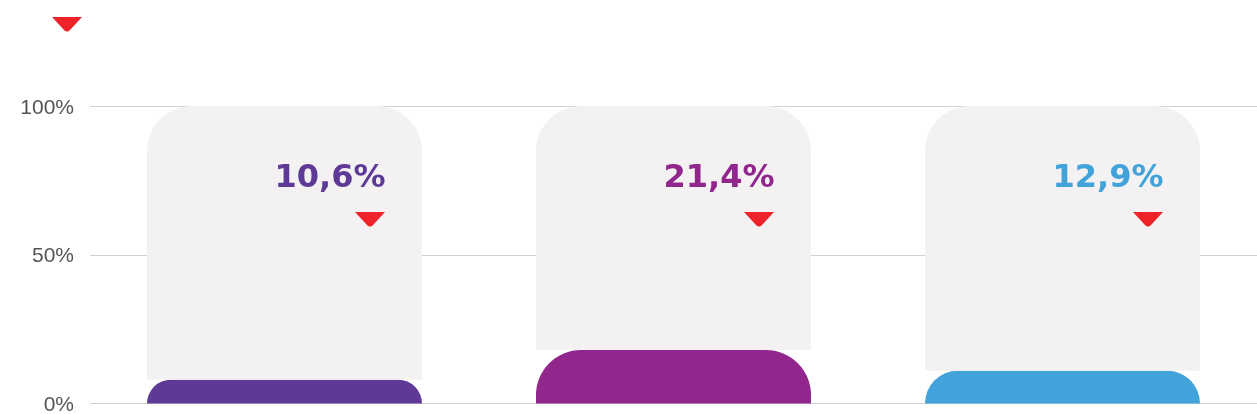 The height and width of the screenshot is (414, 1257). I want to click on y-tick-label: 0%, so click(58, 403).